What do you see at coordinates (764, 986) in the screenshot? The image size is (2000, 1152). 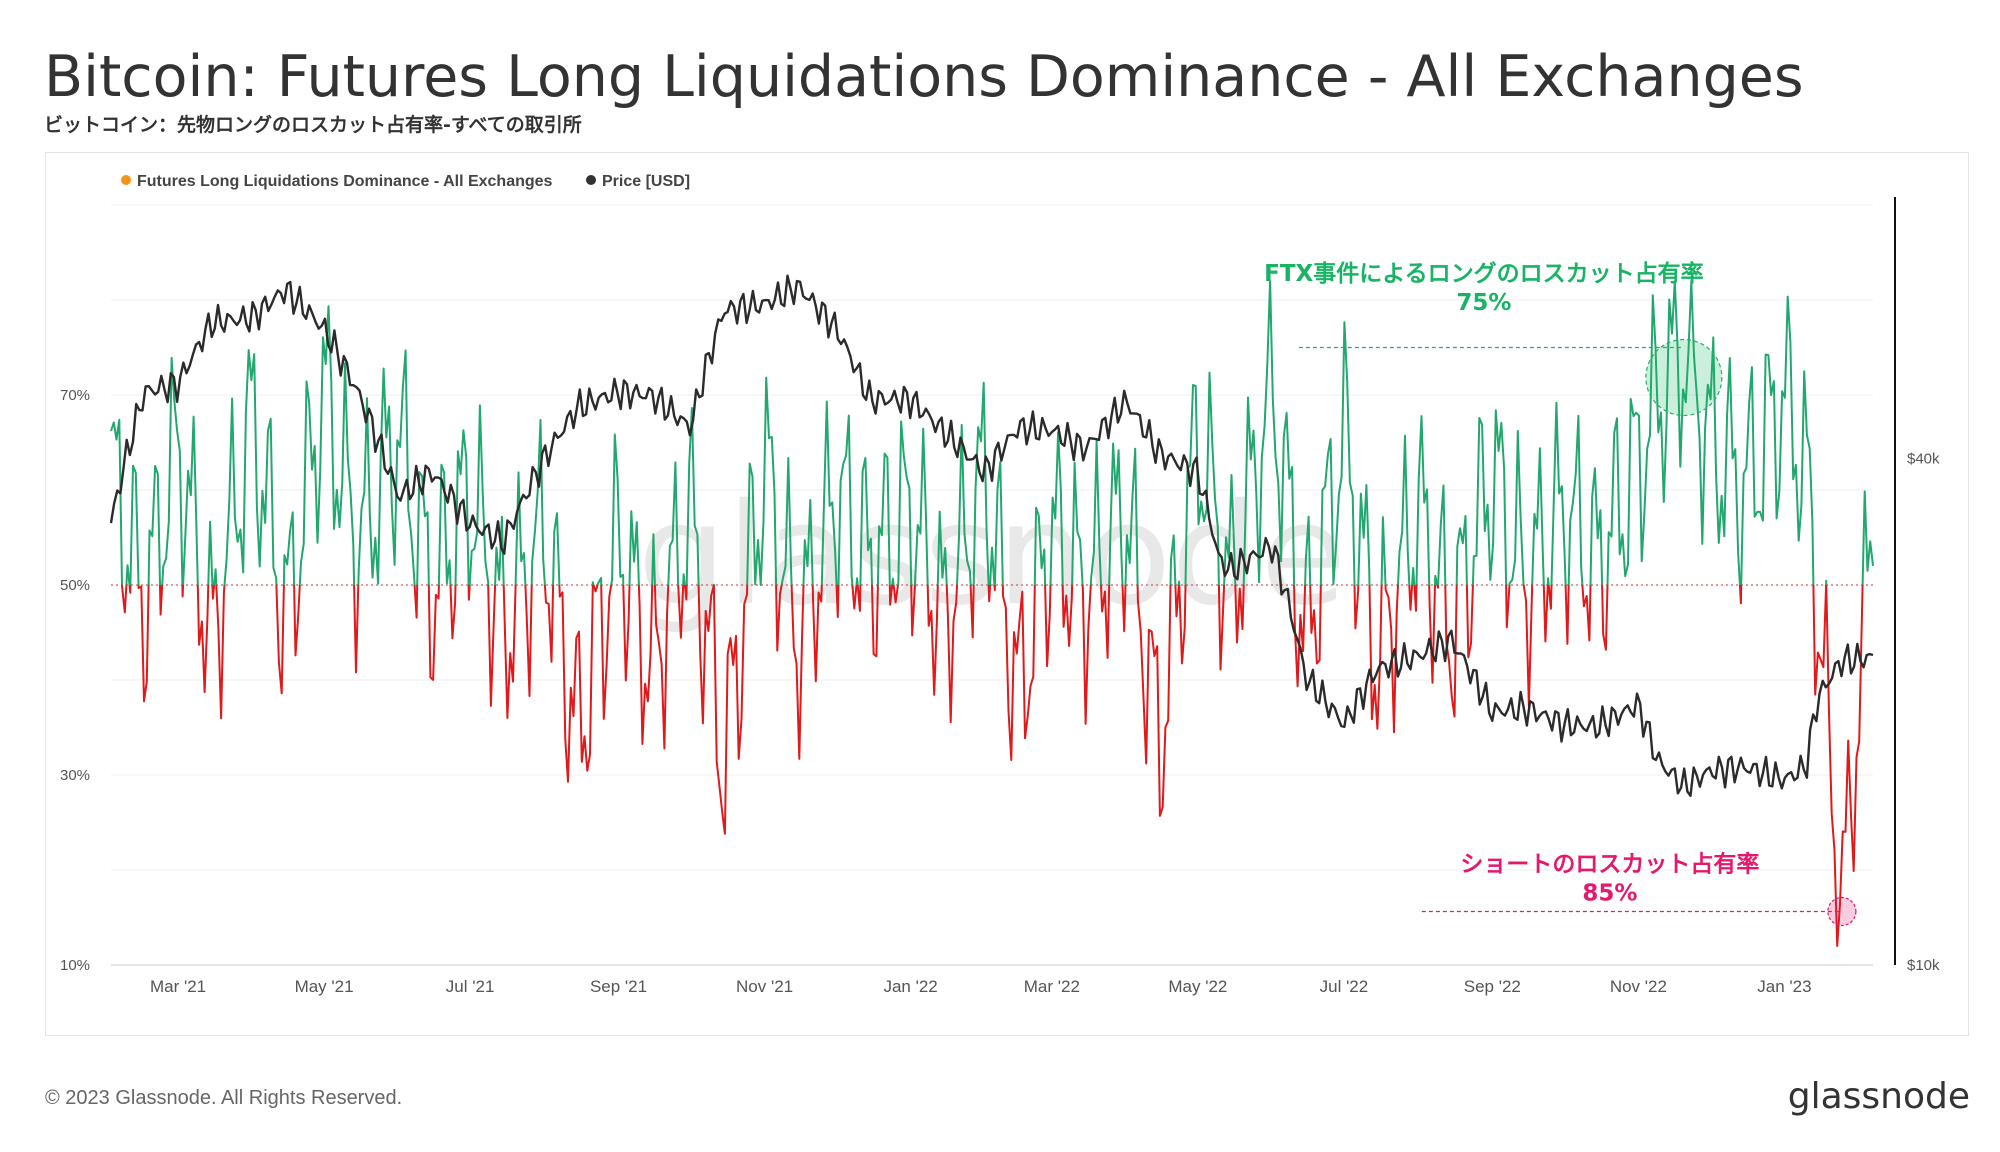 I see `x-tick-label: Nov '21` at bounding box center [764, 986].